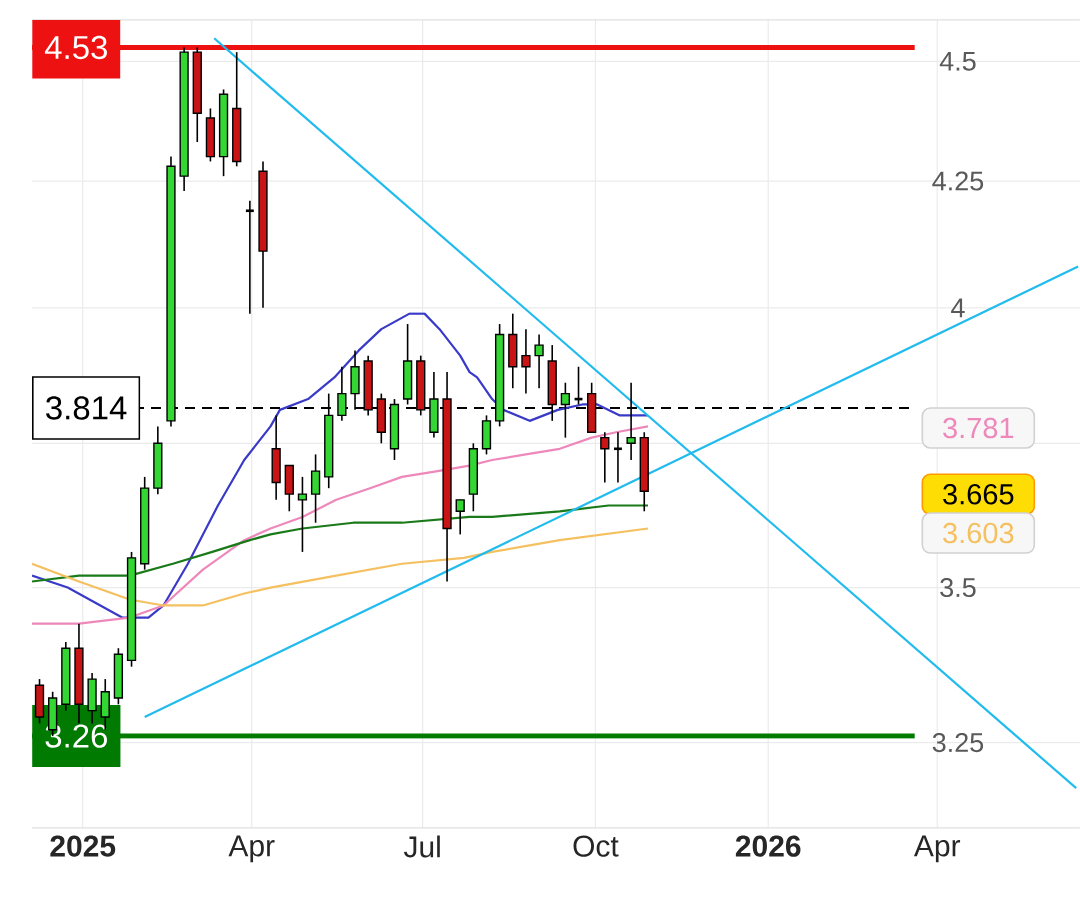 Image resolution: width=1080 pixels, height=906 pixels. Describe the element at coordinates (596, 846) in the screenshot. I see `x-tick-label: Oct` at that location.